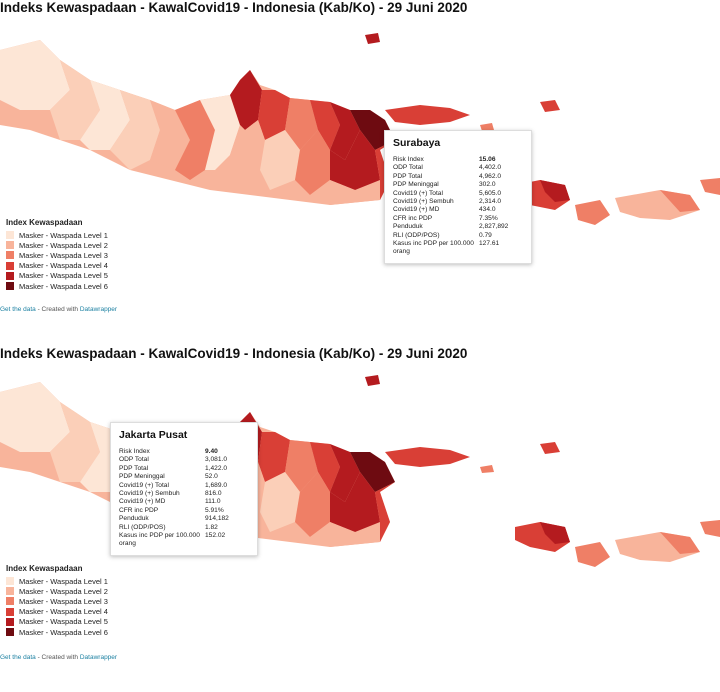  Describe the element at coordinates (488, 218) in the screenshot. I see `tooltip-row-value: 7.35%` at that location.